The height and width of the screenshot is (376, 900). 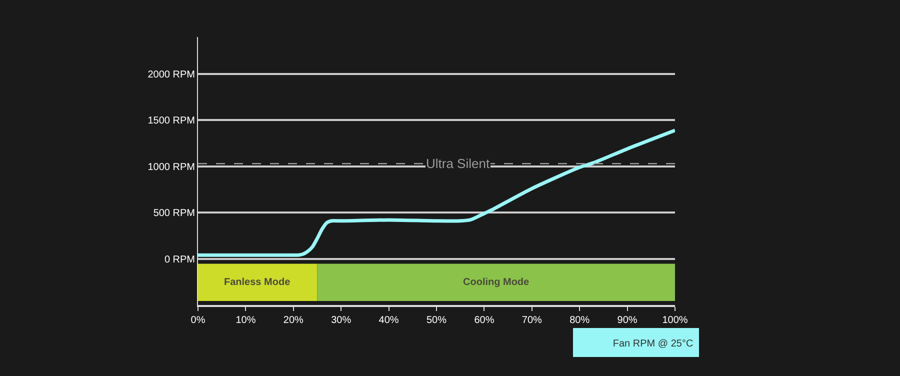 I want to click on y-tick-label: 500 RPM, so click(x=174, y=214).